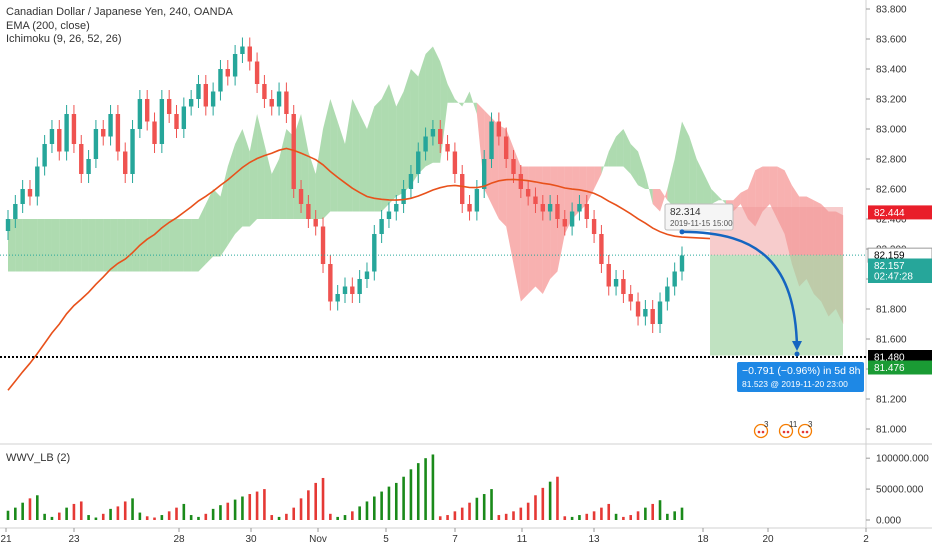 This screenshot has height=550, width=932. What do you see at coordinates (38, 458) in the screenshot?
I see `volume-legend: WWV_LB (2)` at bounding box center [38, 458].